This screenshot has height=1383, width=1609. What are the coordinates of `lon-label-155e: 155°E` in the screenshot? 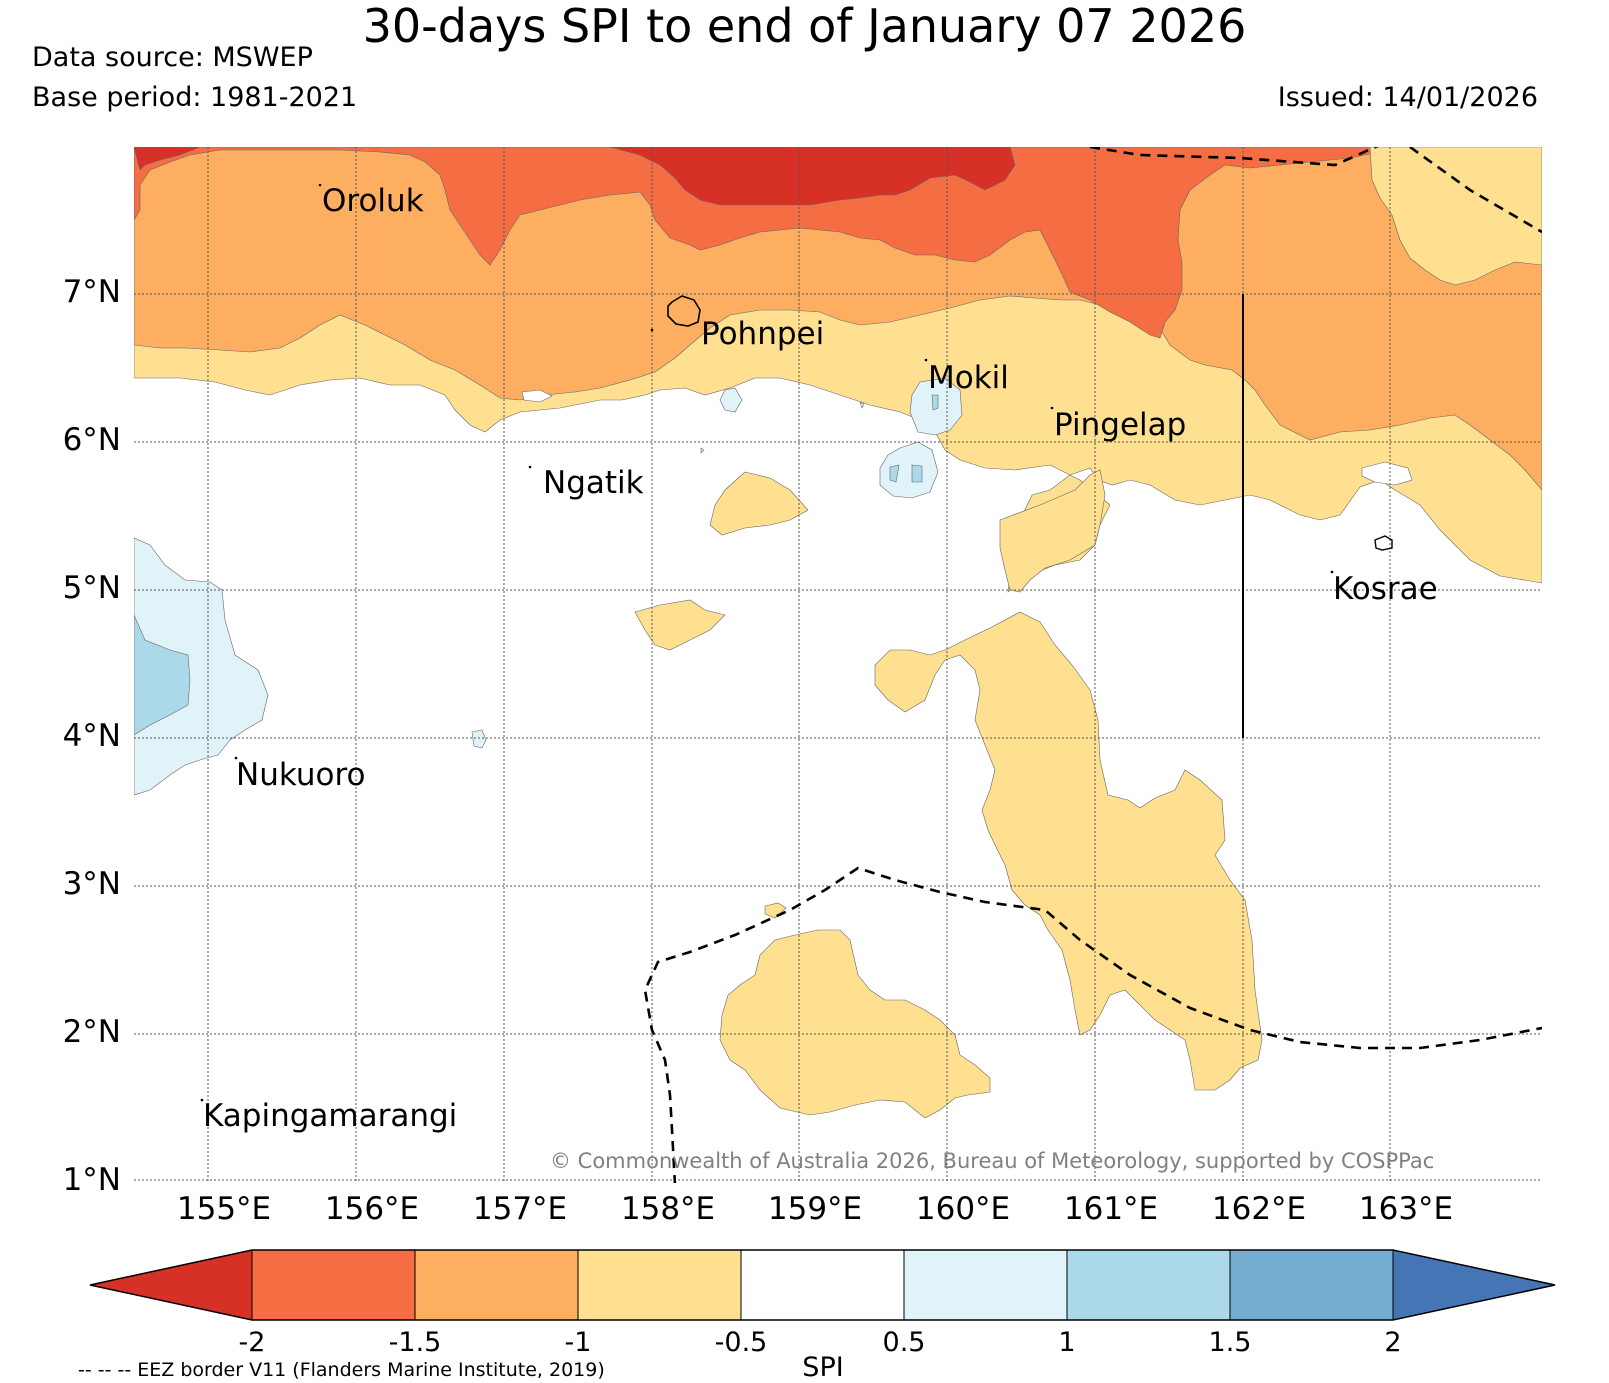 It's located at (224, 1209).